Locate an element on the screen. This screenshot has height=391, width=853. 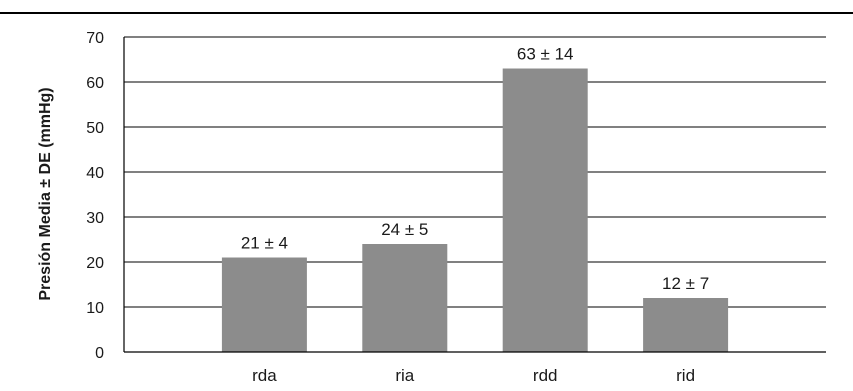
y-tick-label: 0 is located at coordinates (99, 353).